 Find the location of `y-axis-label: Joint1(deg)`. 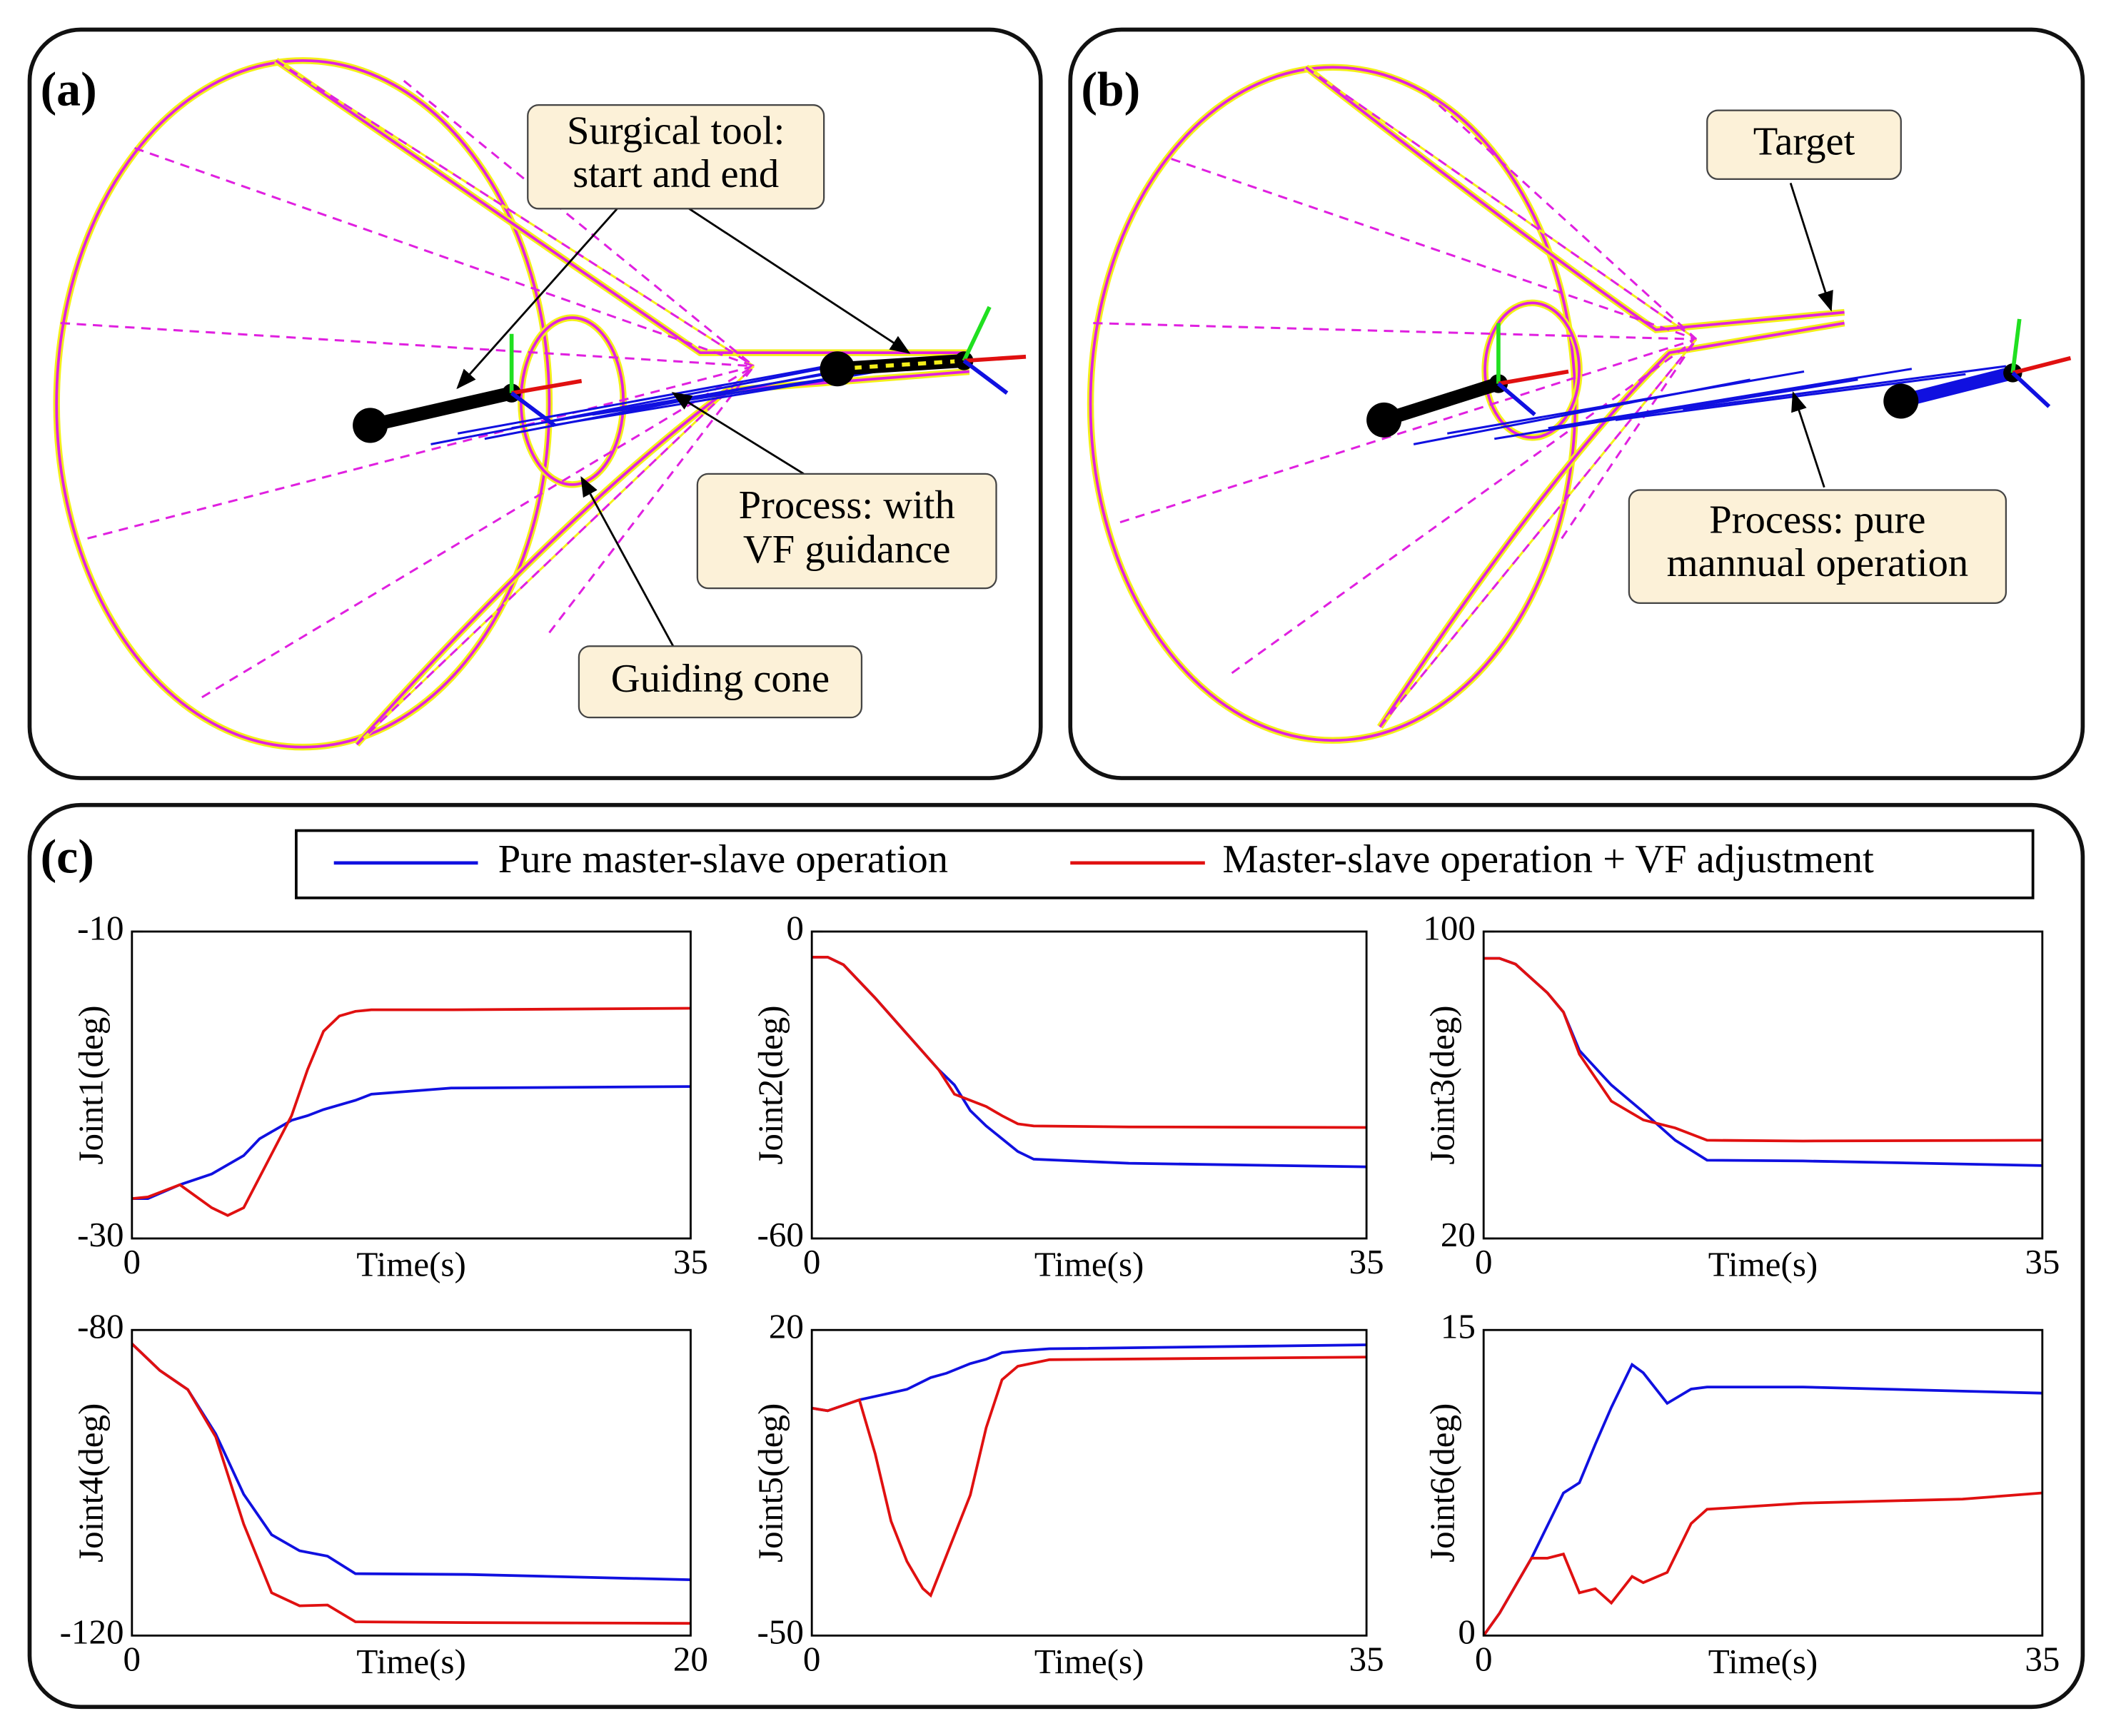

y-axis-label: Joint1(deg) is located at coordinates (90, 1084).